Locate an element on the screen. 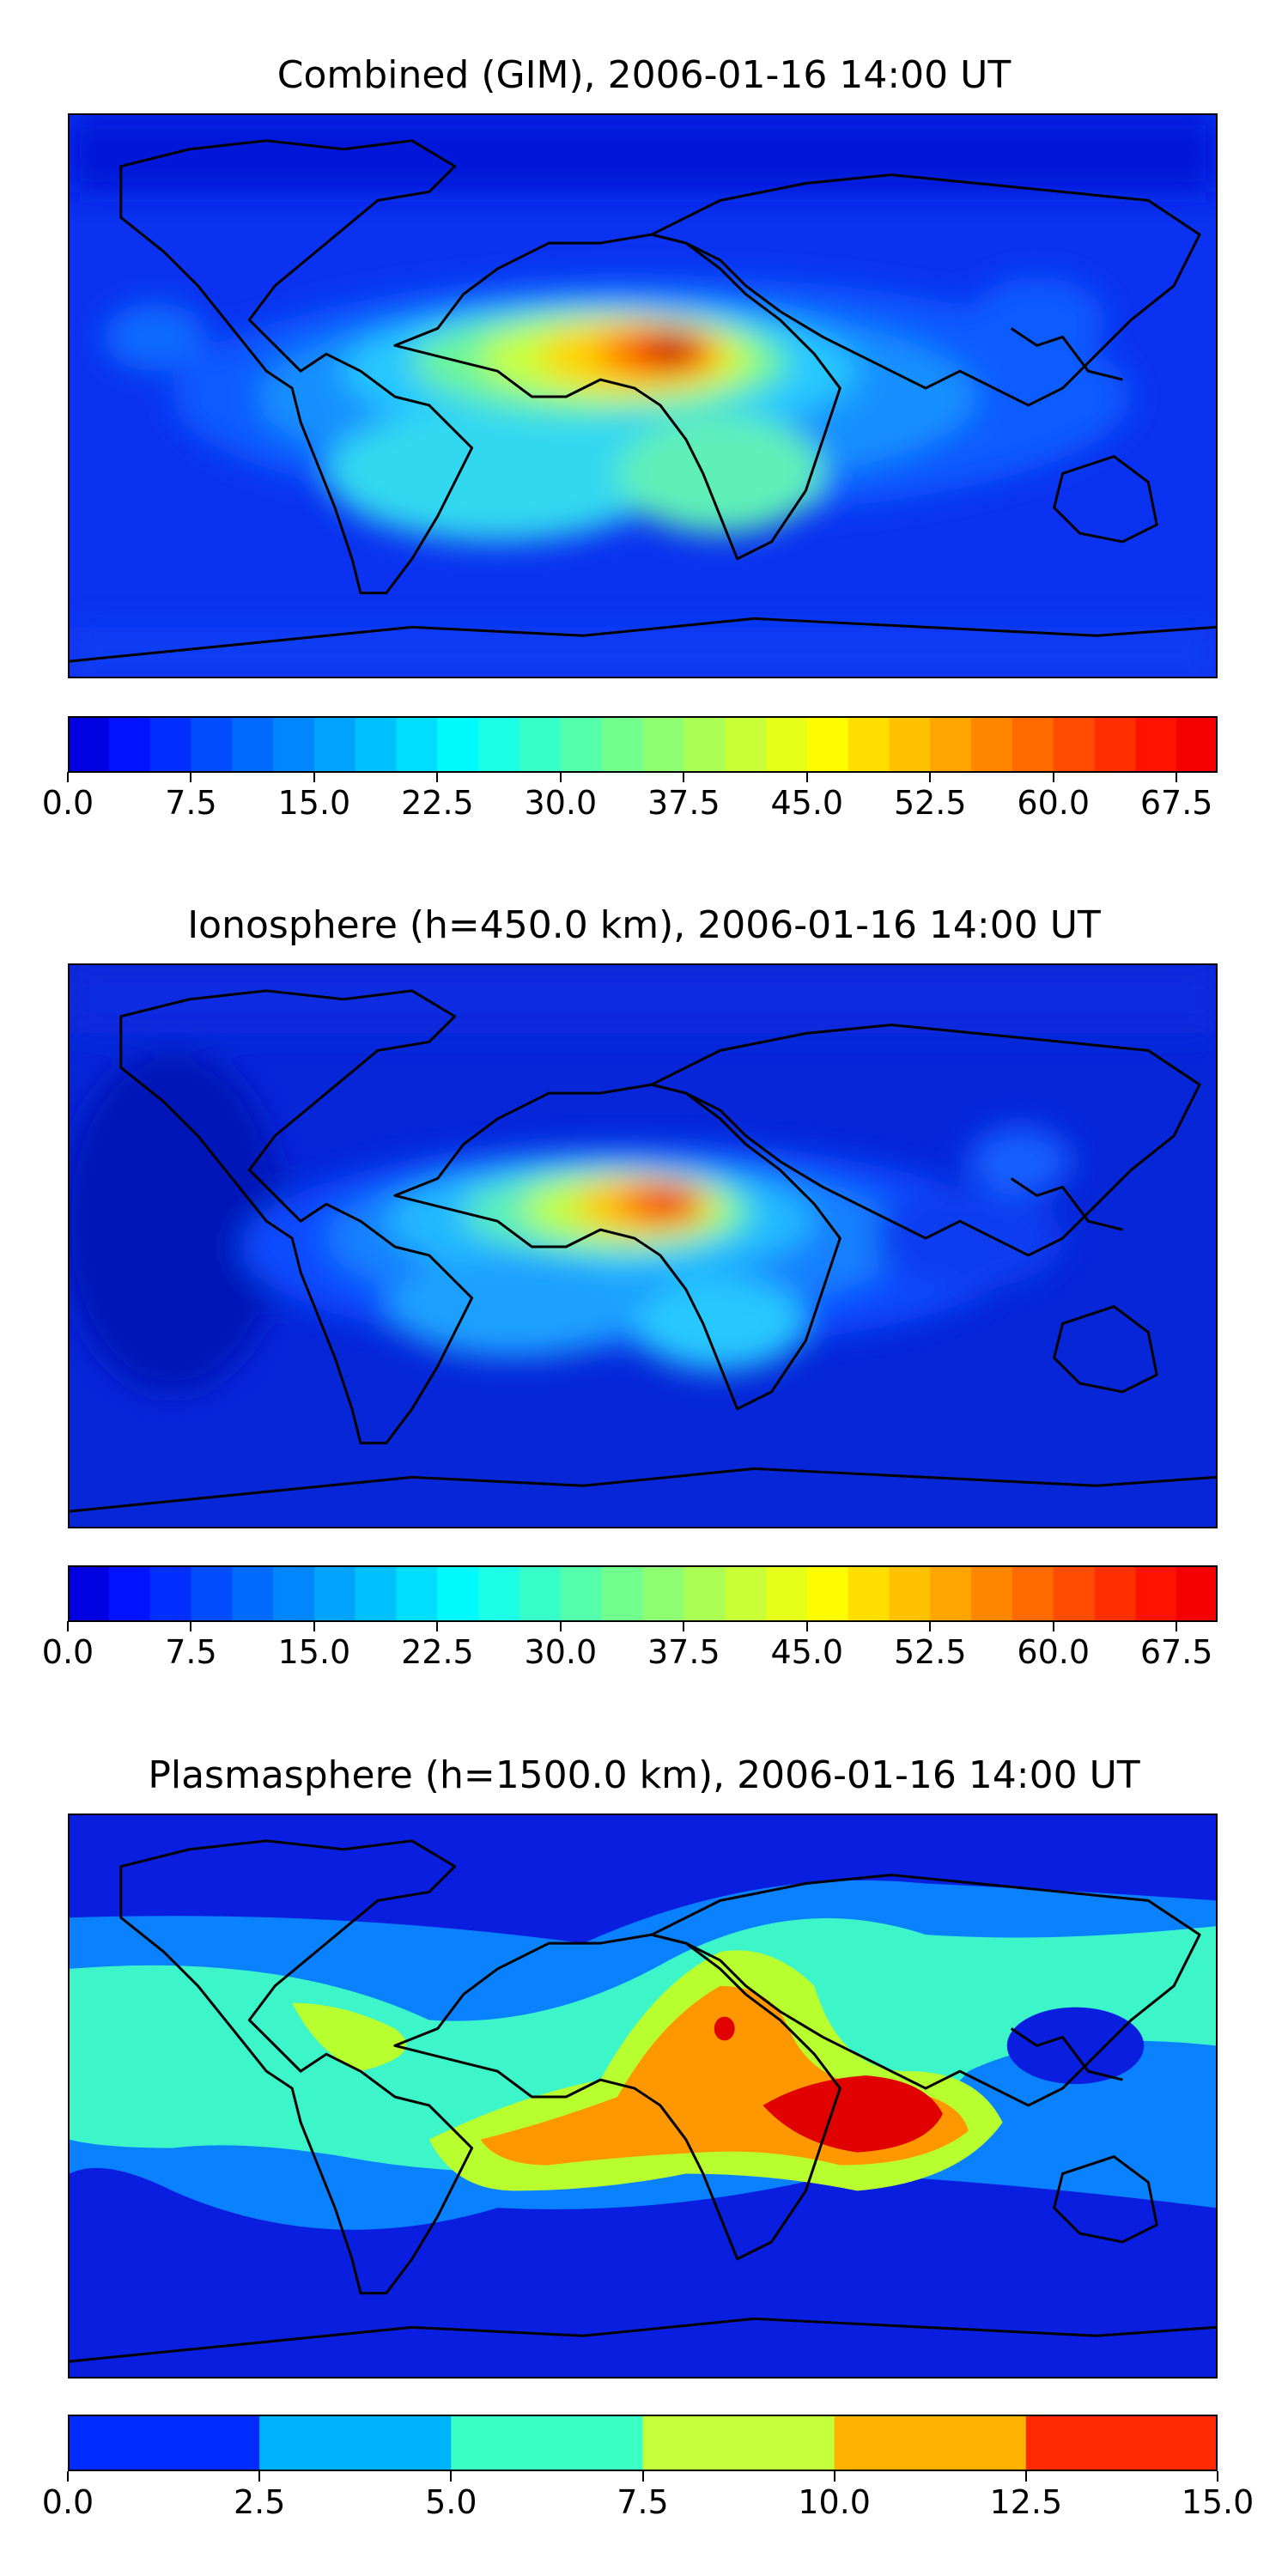 This screenshot has height=2576, width=1288. panel-1-colorbar is located at coordinates (643, 744).